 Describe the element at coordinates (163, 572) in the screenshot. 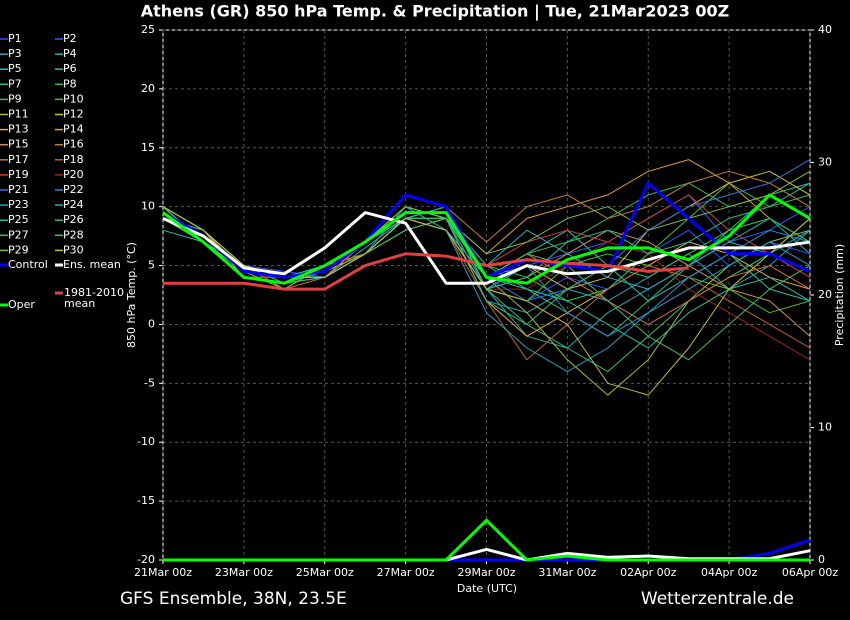

I see `x-tick-label: 21Mar 00z` at that location.